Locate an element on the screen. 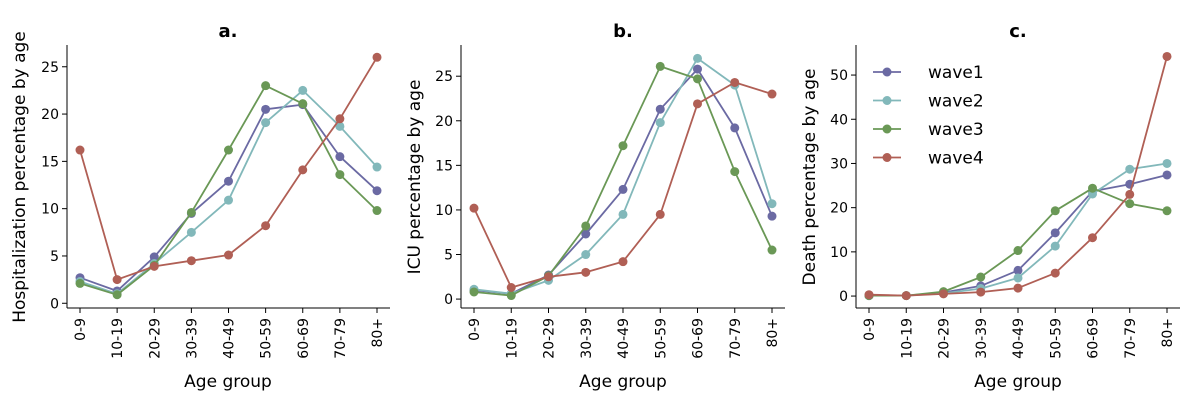 The image size is (1189, 401). legend-label-wave1: wave1 is located at coordinates (956, 73).